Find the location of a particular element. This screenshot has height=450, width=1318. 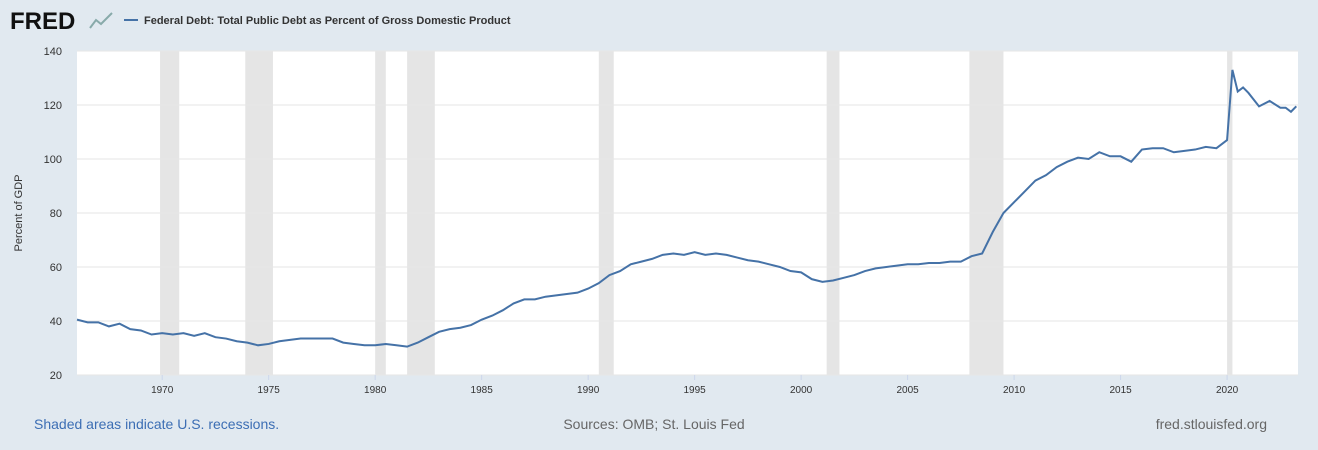

x-tick-label: 2005 is located at coordinates (907, 390).